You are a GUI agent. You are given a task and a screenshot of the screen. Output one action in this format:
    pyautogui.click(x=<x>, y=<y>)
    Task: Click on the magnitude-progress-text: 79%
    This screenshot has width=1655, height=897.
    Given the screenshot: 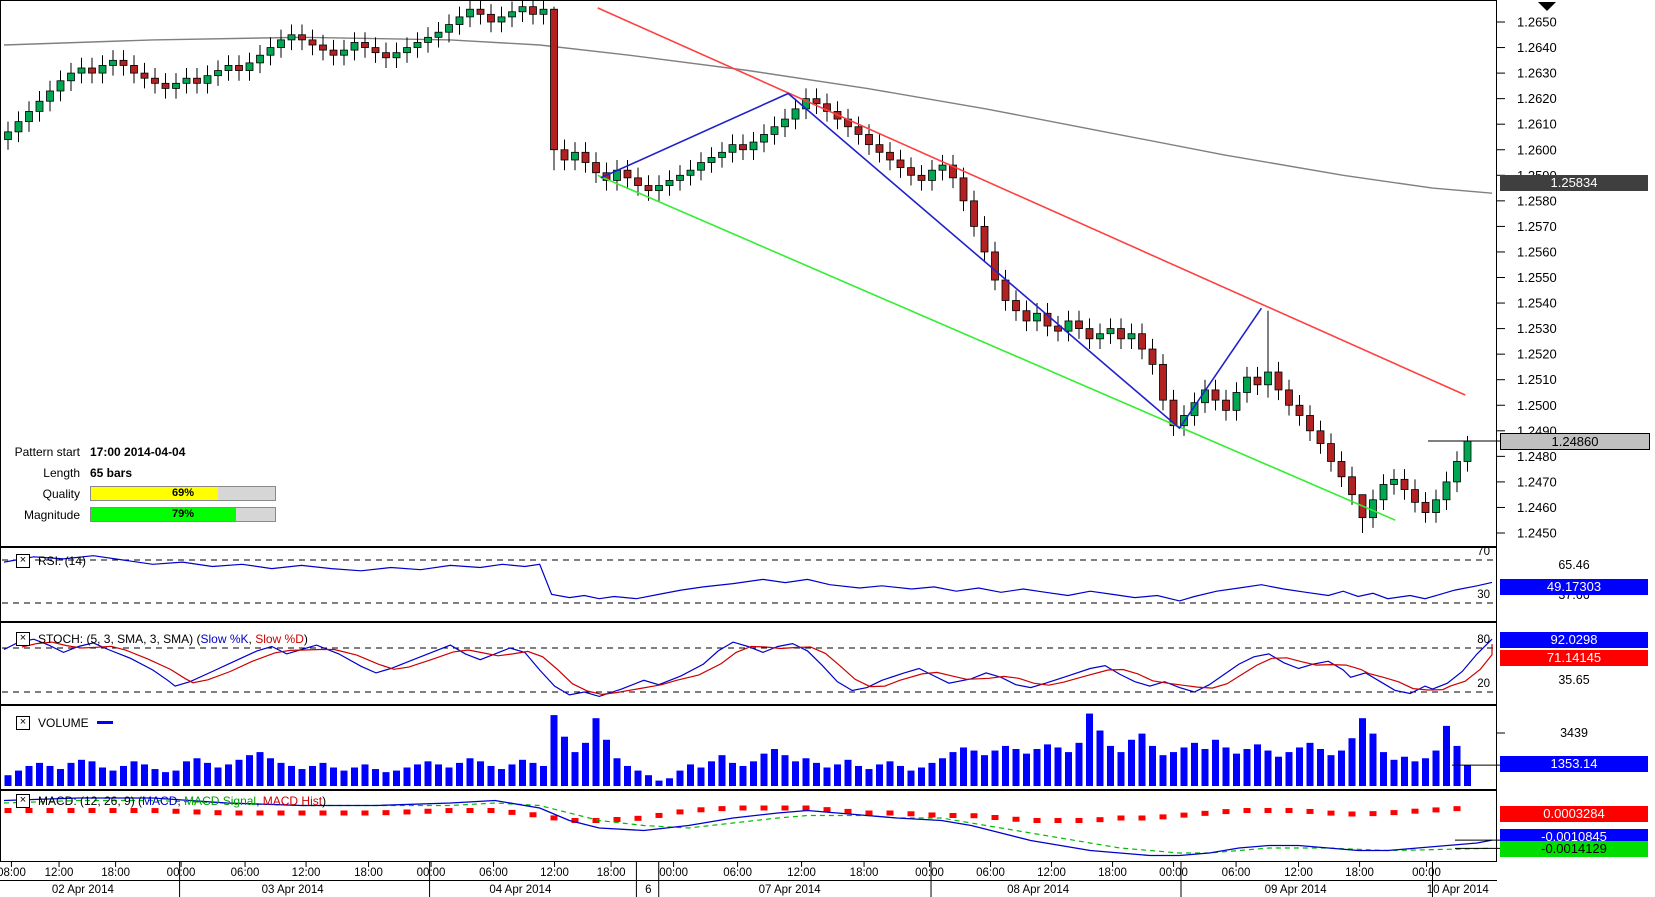 What is the action you would take?
    pyautogui.click(x=183, y=514)
    